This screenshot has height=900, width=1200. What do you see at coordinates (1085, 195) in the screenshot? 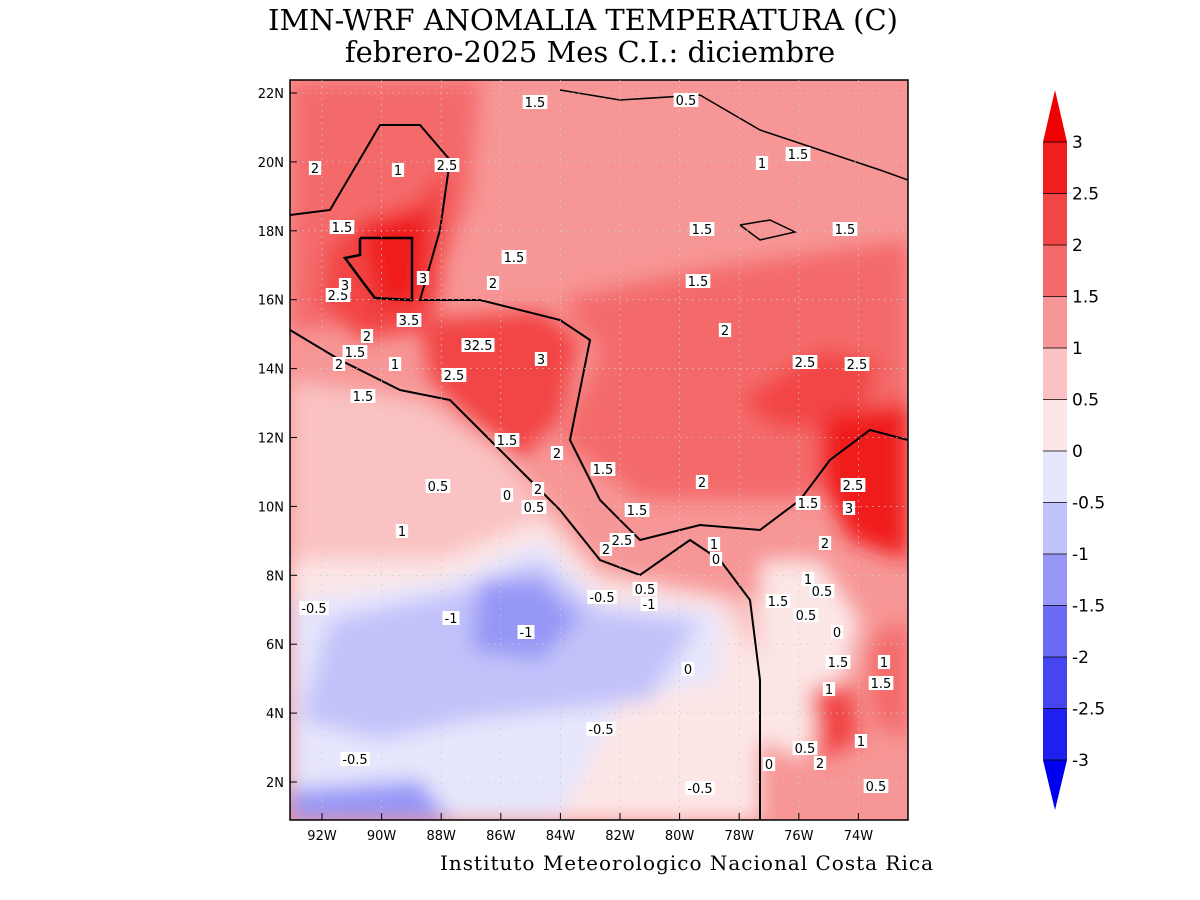
I see `colorbar-label: 2.5` at bounding box center [1085, 195].